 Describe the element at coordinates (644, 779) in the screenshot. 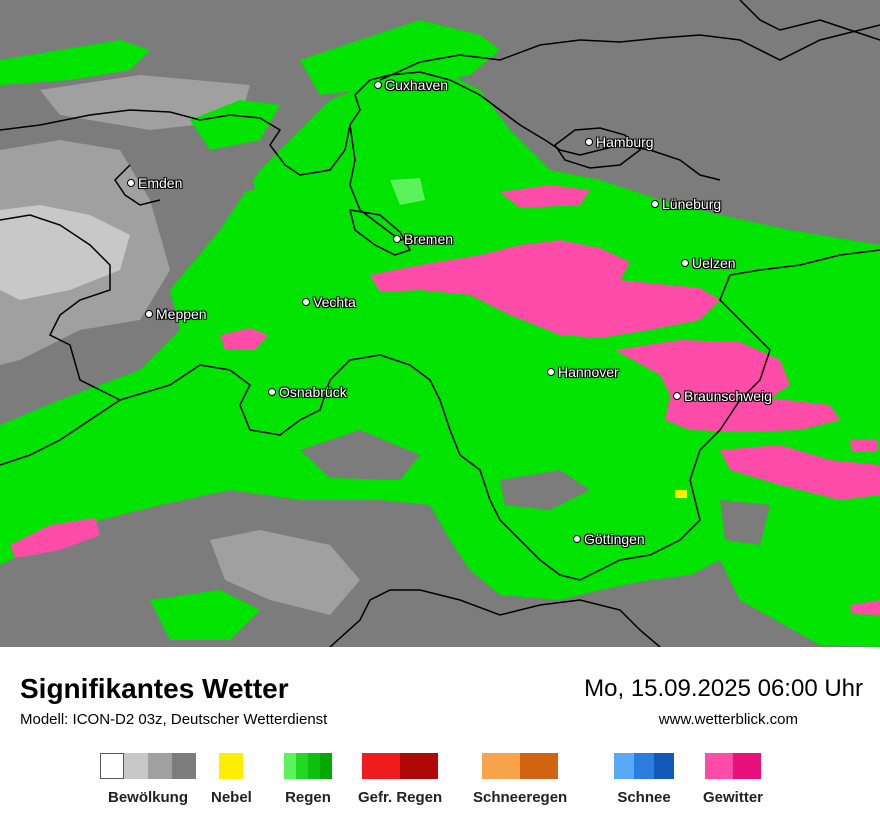

I see `legend-snow: Schnee` at that location.